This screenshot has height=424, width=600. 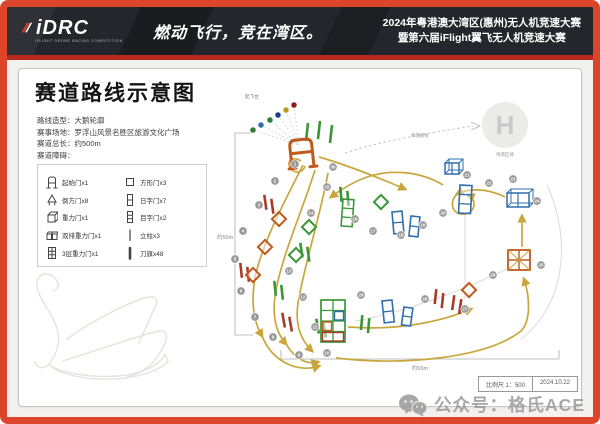 I want to click on helipad, so click(x=505, y=125).